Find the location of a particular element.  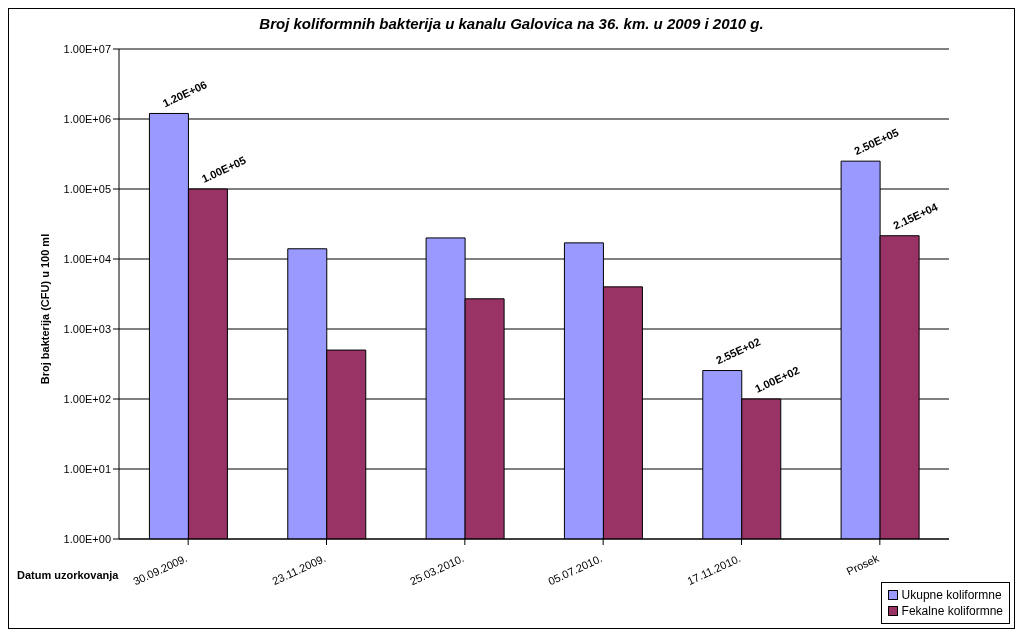

y-axis-title: Broj bakterija (CFU) u 100 ml is located at coordinates (45, 309).